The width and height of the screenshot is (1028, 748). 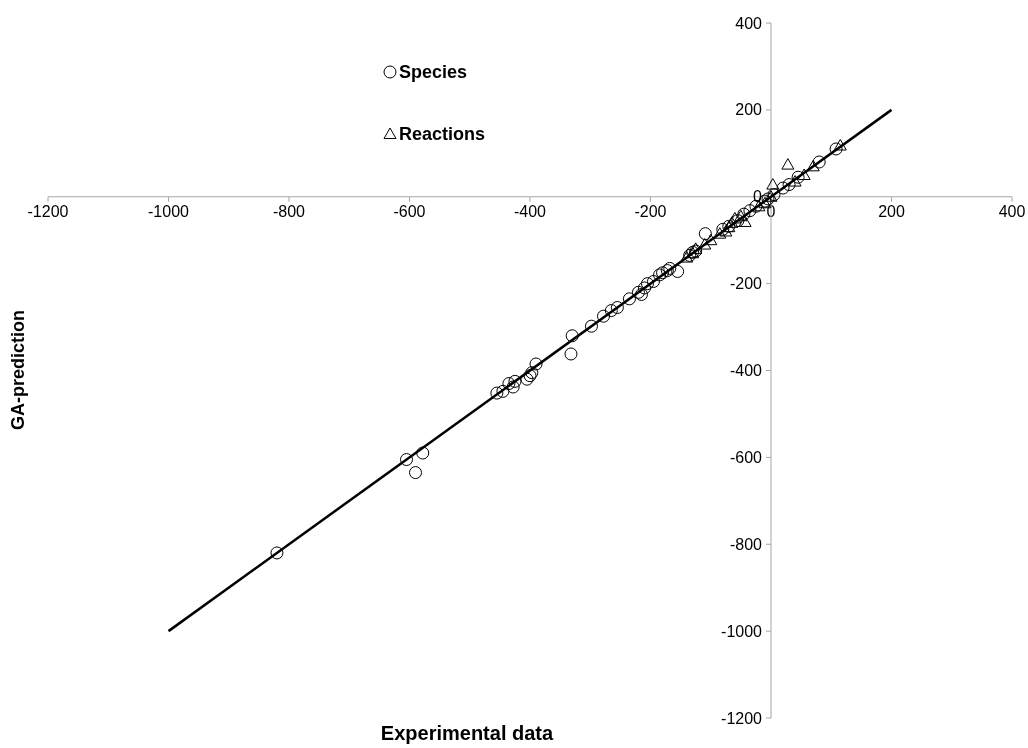 I want to click on y-tick-label: -400, so click(x=746, y=371).